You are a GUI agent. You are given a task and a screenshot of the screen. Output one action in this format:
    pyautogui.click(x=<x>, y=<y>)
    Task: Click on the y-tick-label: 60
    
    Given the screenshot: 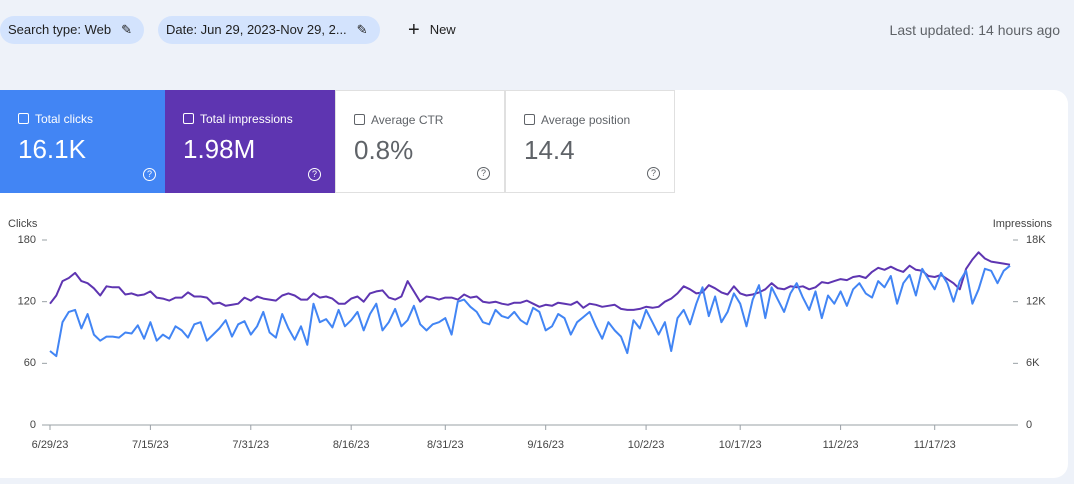 What is the action you would take?
    pyautogui.click(x=30, y=363)
    